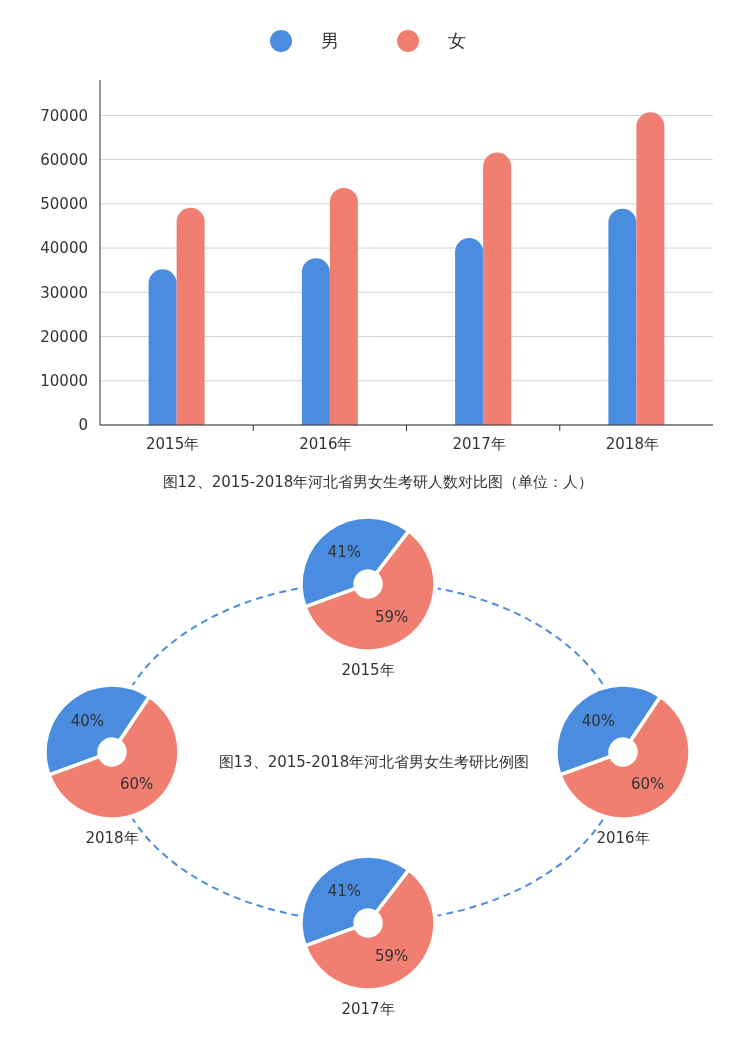 The image size is (737, 1041). What do you see at coordinates (64, 381) in the screenshot?
I see `y-tick-label: 10000` at bounding box center [64, 381].